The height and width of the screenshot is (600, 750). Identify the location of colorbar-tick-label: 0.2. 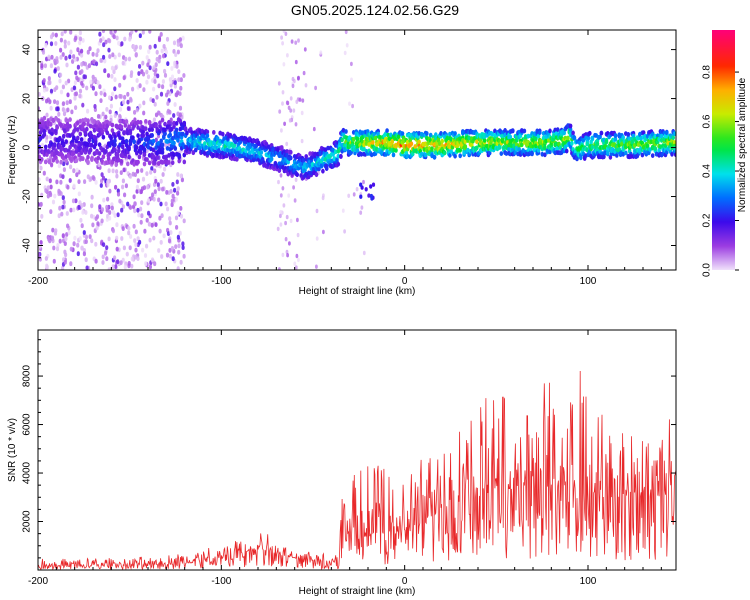
(707, 220).